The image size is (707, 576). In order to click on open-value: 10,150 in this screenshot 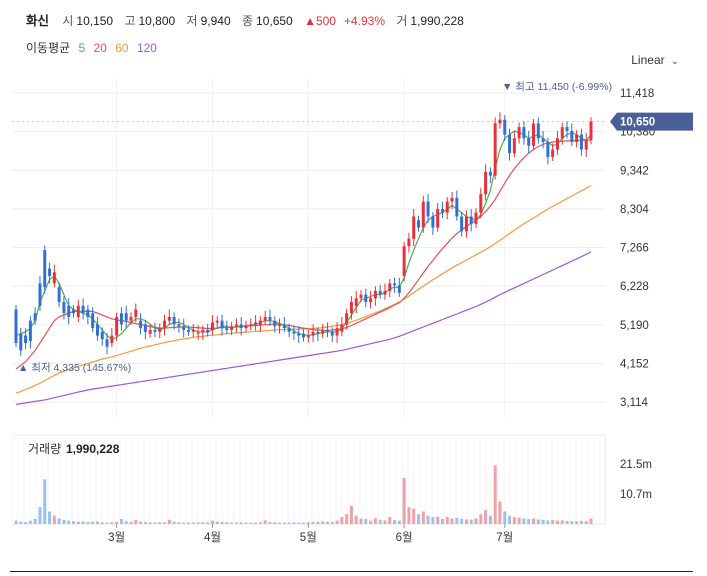, I will do `click(95, 21)`.